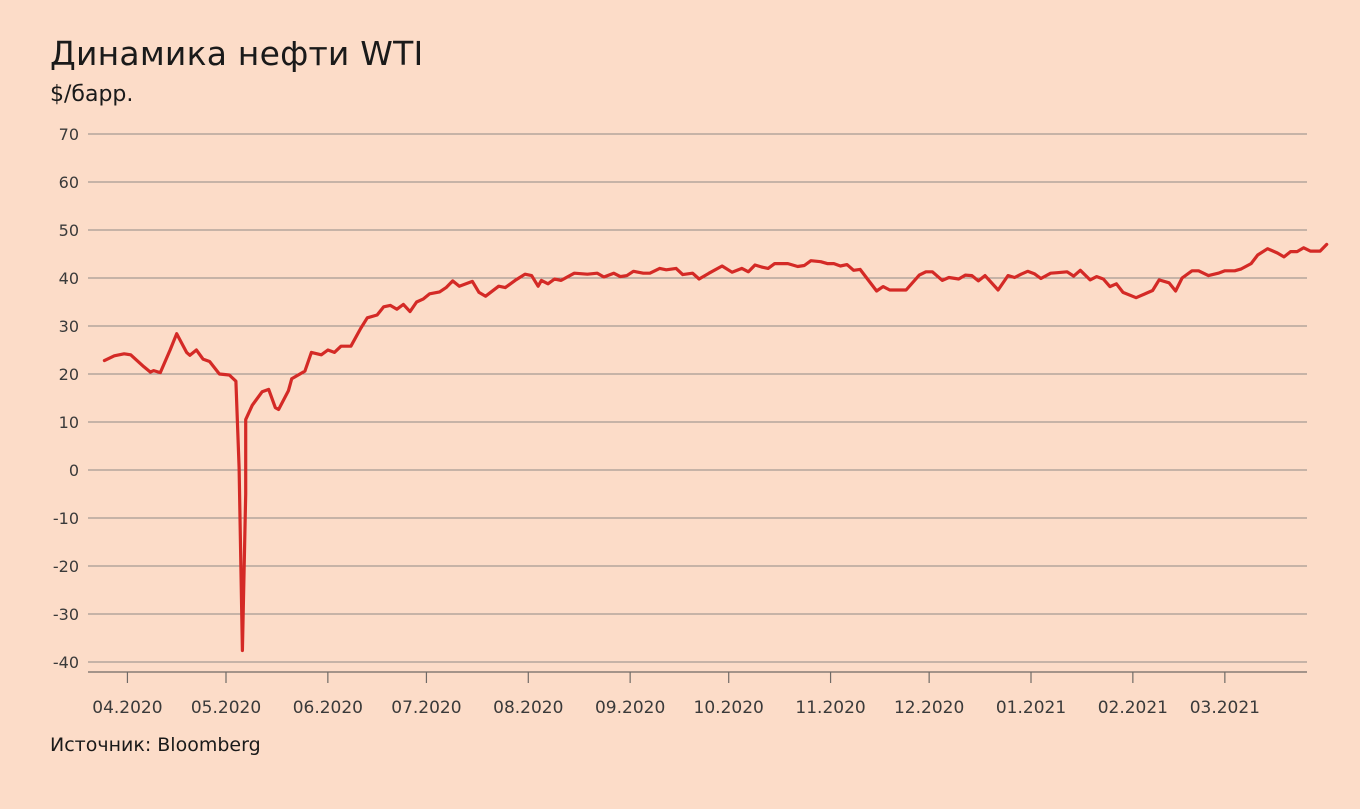 The height and width of the screenshot is (809, 1360). What do you see at coordinates (69, 278) in the screenshot?
I see `y-tick-label: 40` at bounding box center [69, 278].